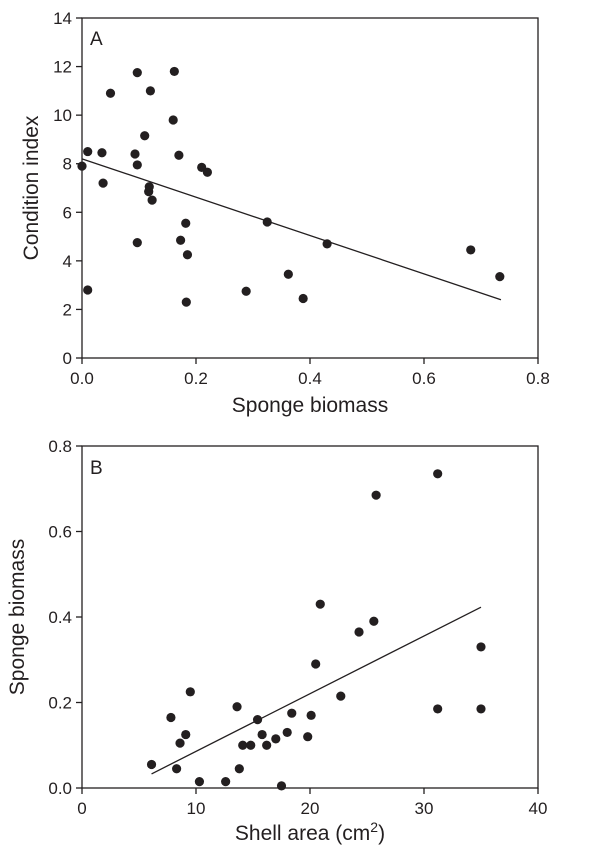 This screenshot has width=596, height=850. Describe the element at coordinates (67, 309) in the screenshot. I see `y-tick-label: 2` at that location.